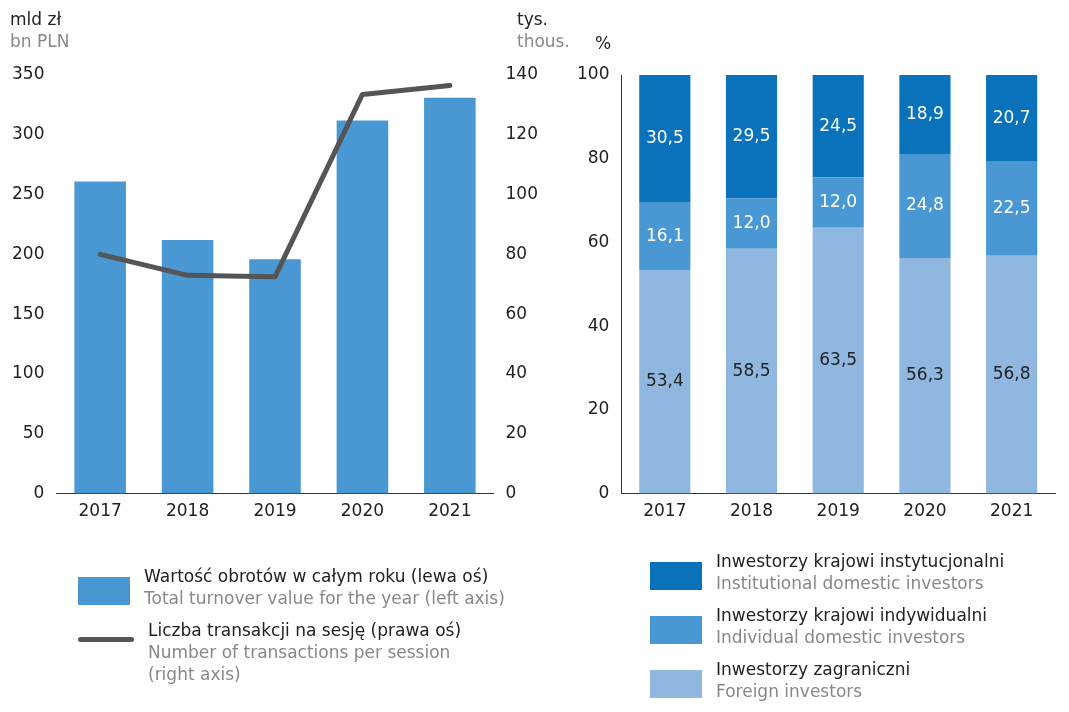  What do you see at coordinates (813, 680) in the screenshot?
I see `legend-label: Inwestorzy zagraniczni Foreign investors` at bounding box center [813, 680].